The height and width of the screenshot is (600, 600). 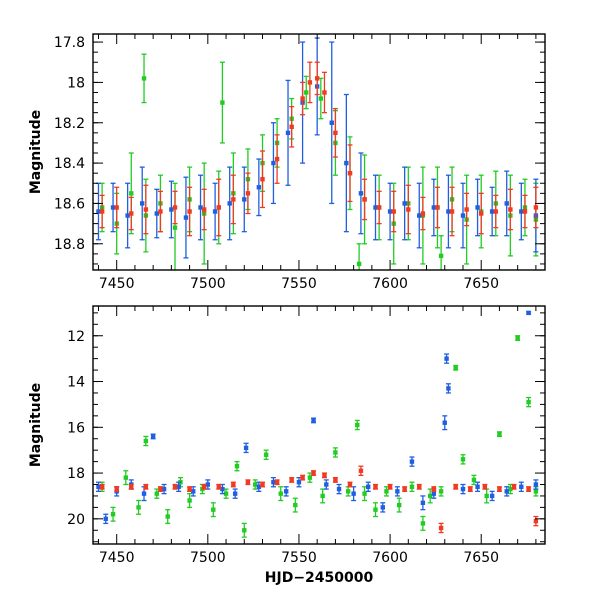 What do you see at coordinates (69, 164) in the screenshot?
I see `y-tick-label: 18.4` at bounding box center [69, 164].